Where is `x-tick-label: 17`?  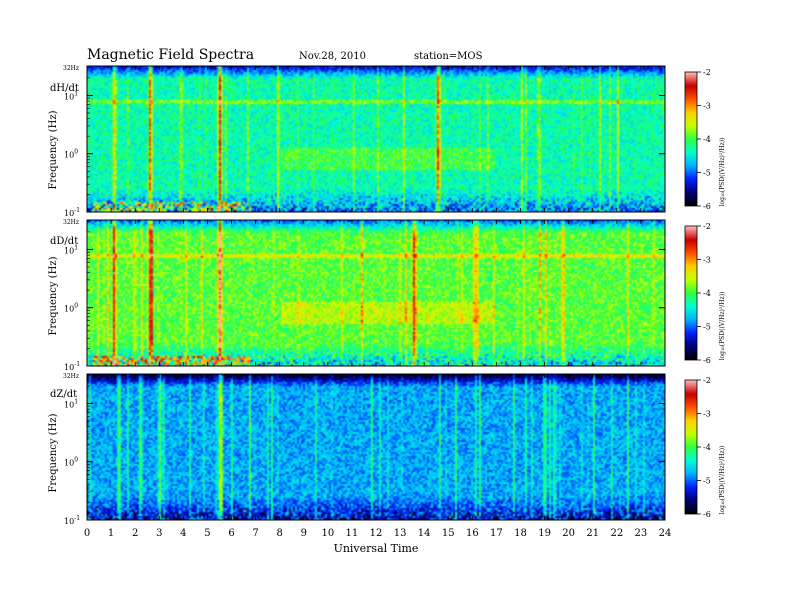 x-tick-label: 17 is located at coordinates (496, 533).